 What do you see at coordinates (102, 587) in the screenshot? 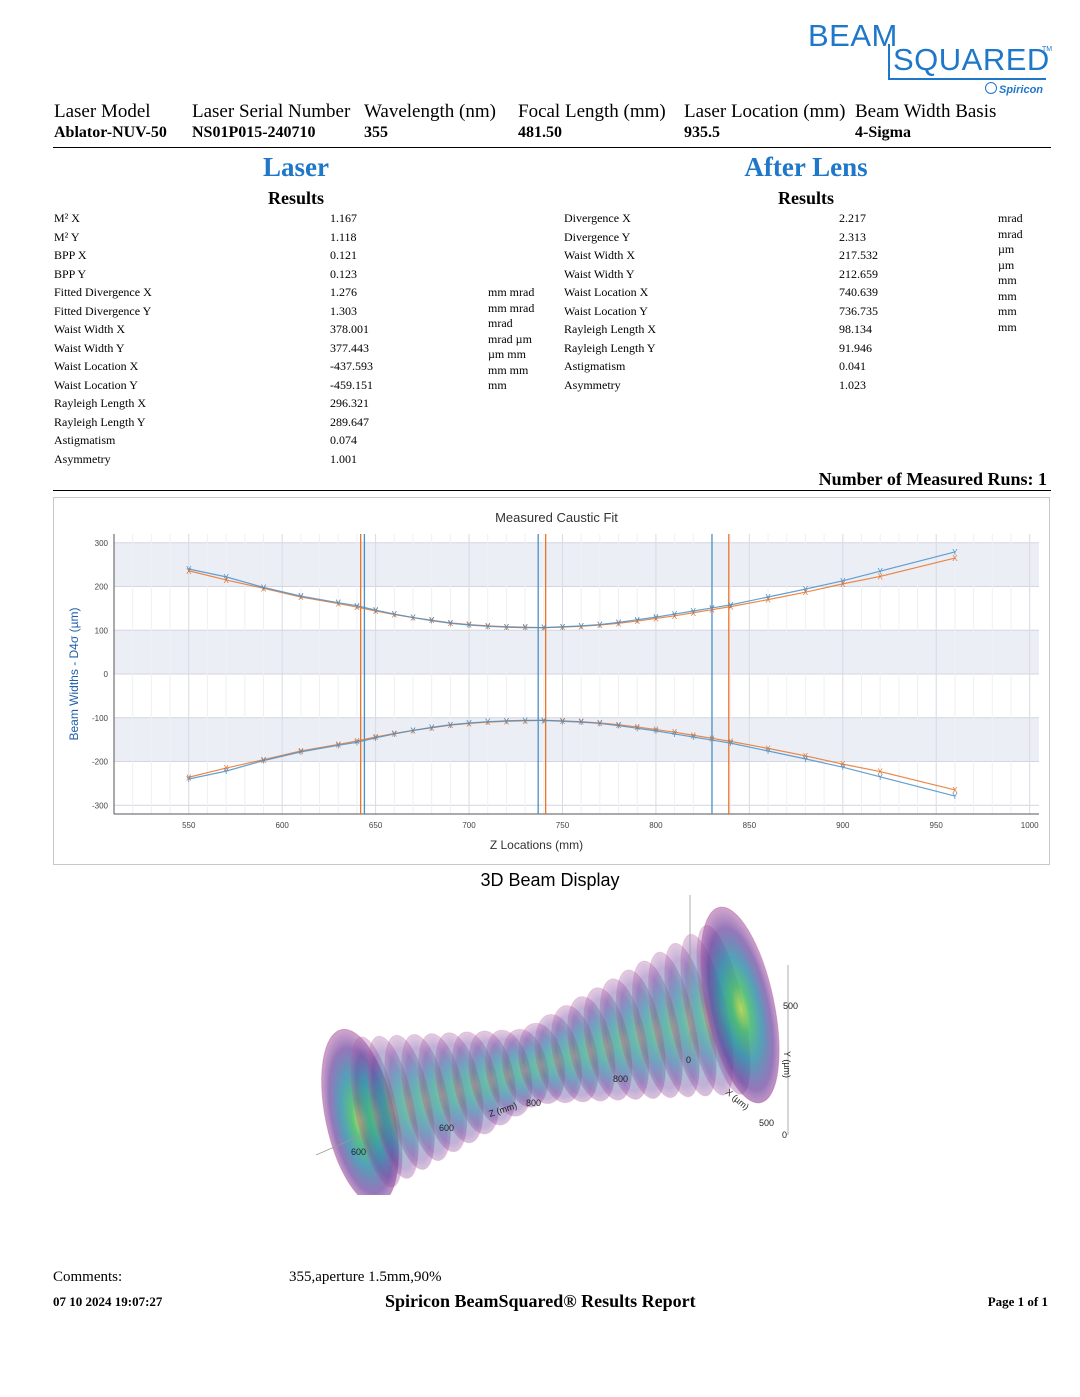
I see `y-tick-label: 200` at bounding box center [102, 587].